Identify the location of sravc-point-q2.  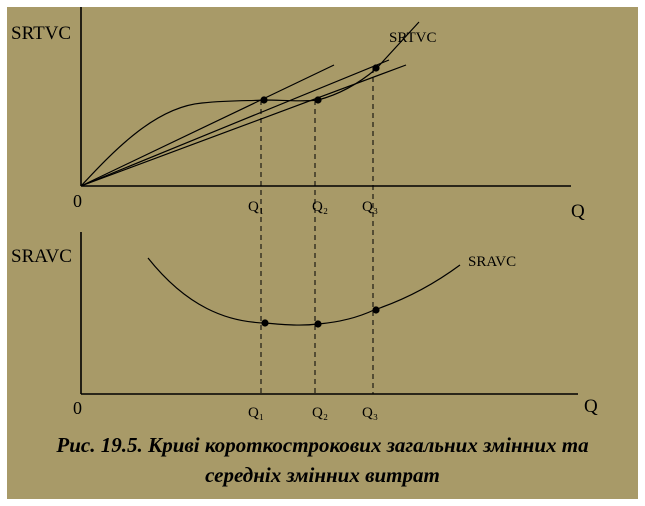
(318, 324).